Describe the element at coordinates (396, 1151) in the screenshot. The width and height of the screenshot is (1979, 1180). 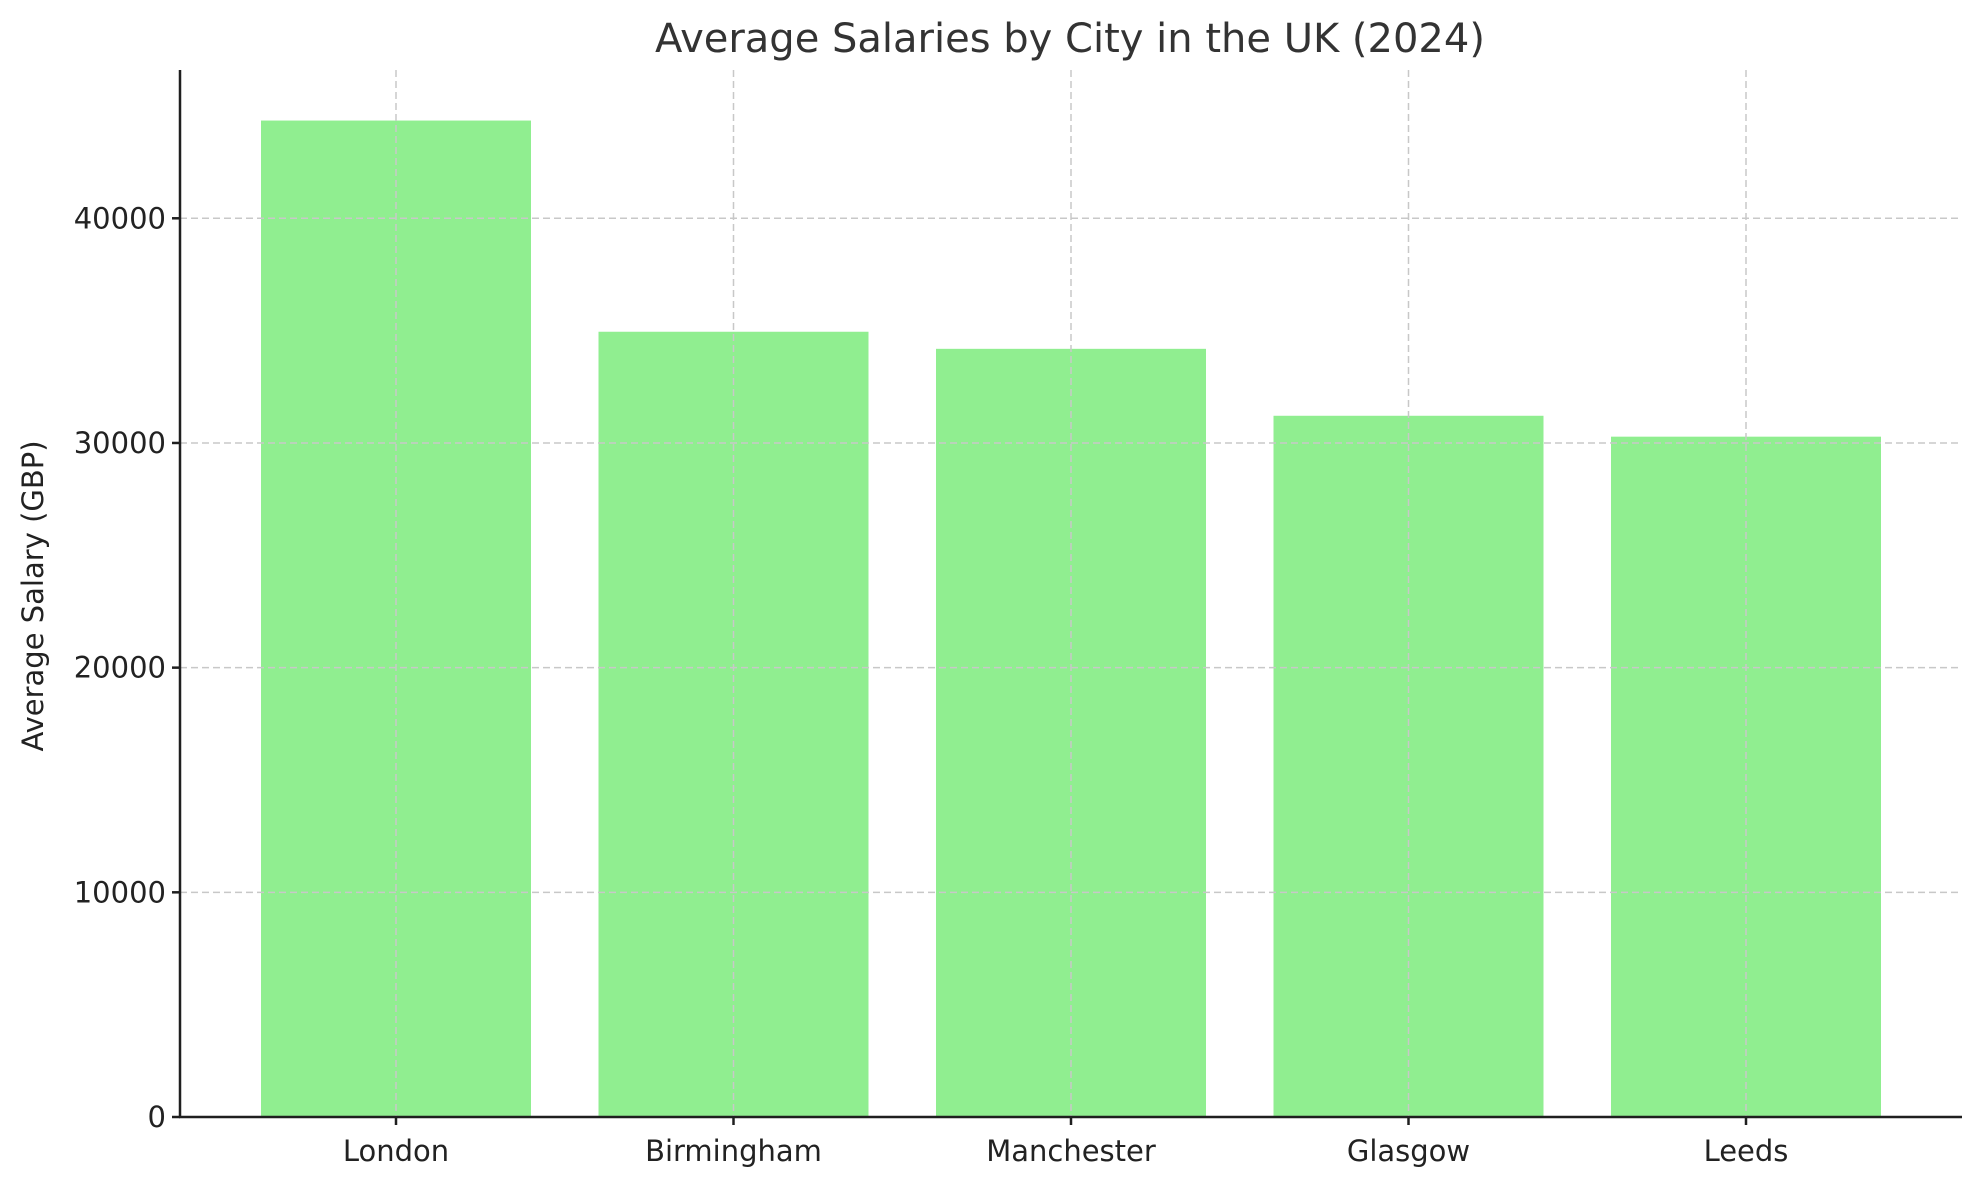
I see `x-tick-label: London` at that location.